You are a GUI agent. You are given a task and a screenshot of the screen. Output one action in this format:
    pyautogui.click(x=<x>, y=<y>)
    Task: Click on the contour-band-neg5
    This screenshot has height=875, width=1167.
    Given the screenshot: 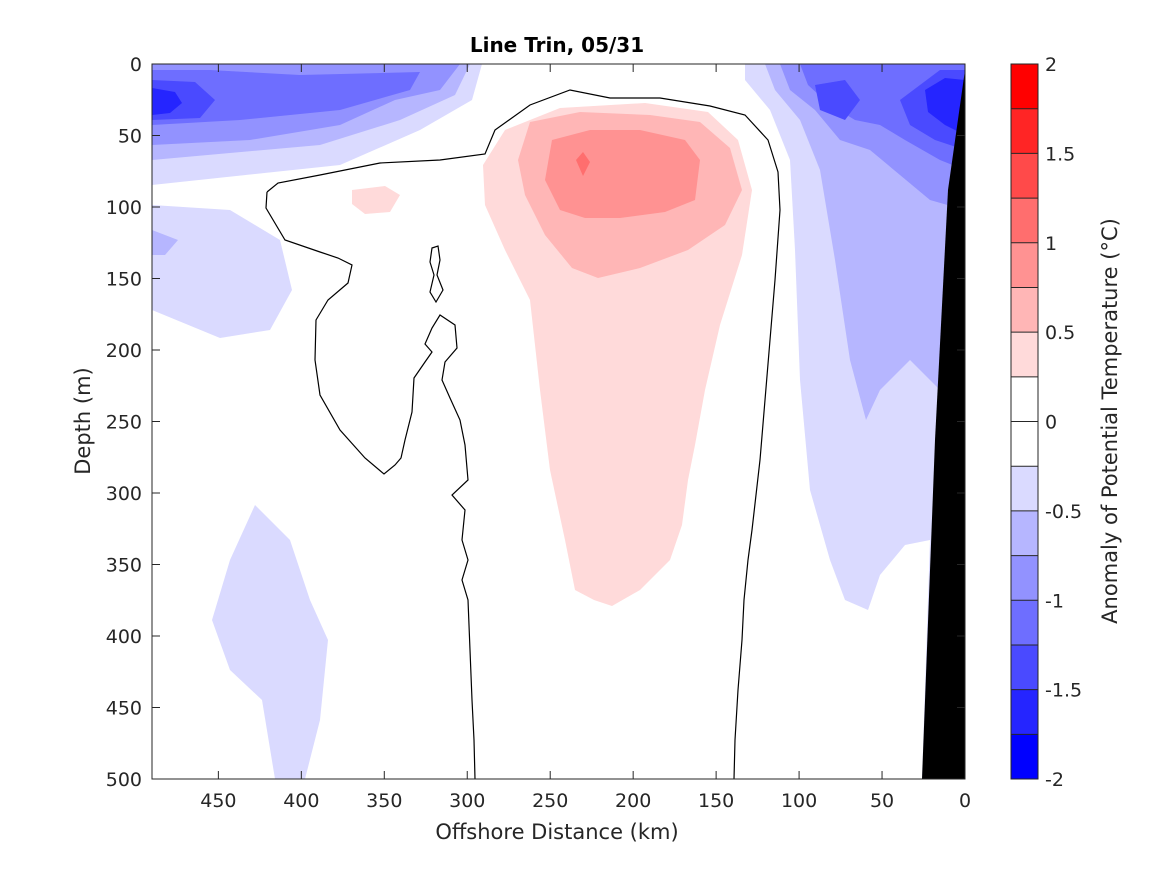 What is the action you would take?
    pyautogui.click(x=837, y=100)
    